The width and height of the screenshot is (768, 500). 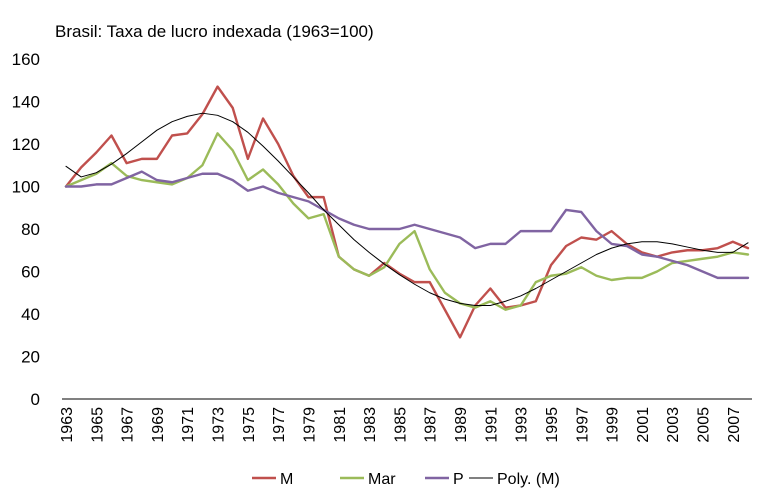 What do you see at coordinates (309, 425) in the screenshot?
I see `x-tick-label: 1979` at bounding box center [309, 425].